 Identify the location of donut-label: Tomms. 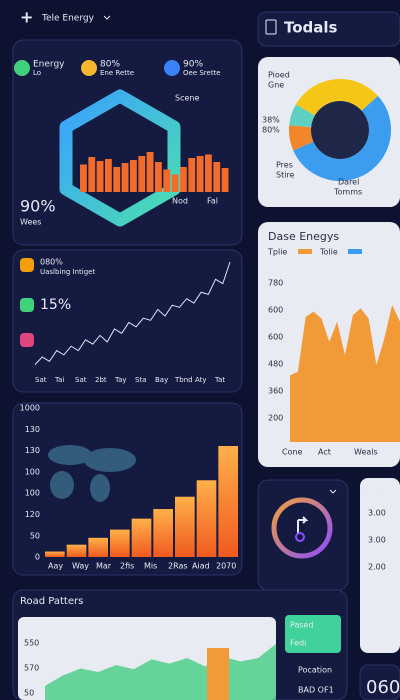
(347, 192).